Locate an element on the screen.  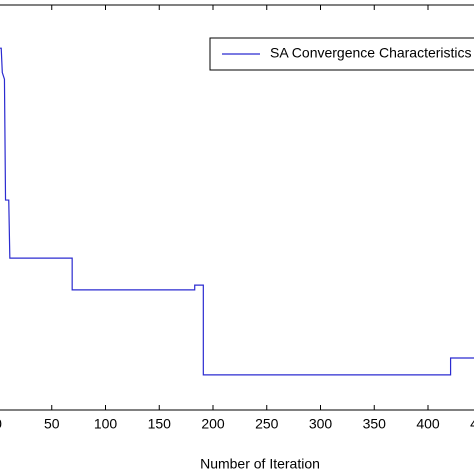
x-tick-label: 150 is located at coordinates (160, 424).